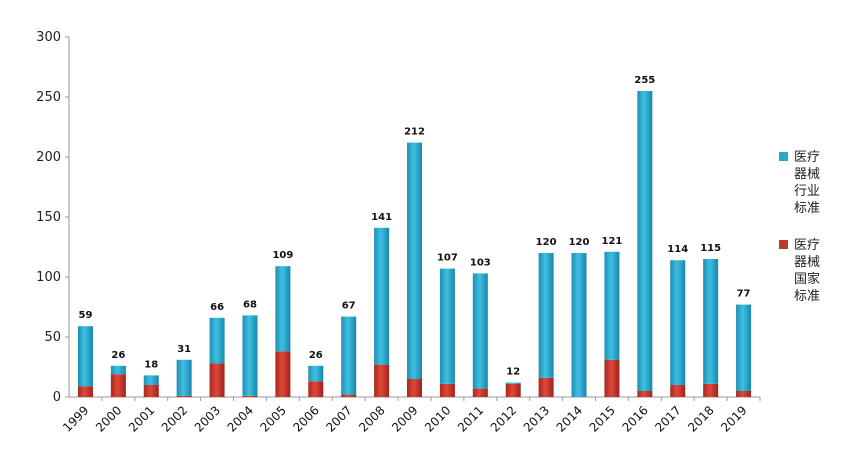 This screenshot has width=849, height=452. I want to click on x-tick-label: 2007, so click(338, 418).